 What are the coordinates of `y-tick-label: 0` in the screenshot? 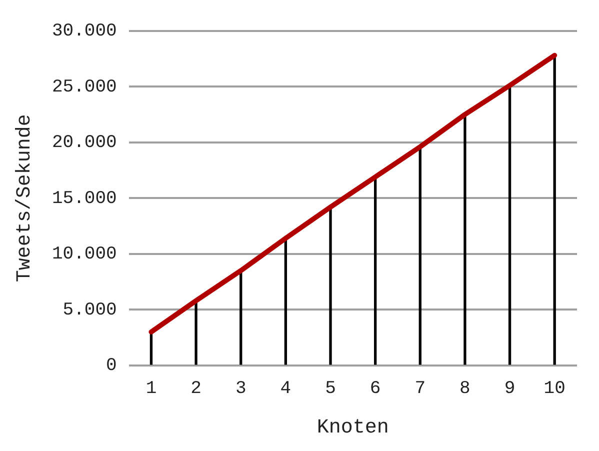 It's located at (111, 366).